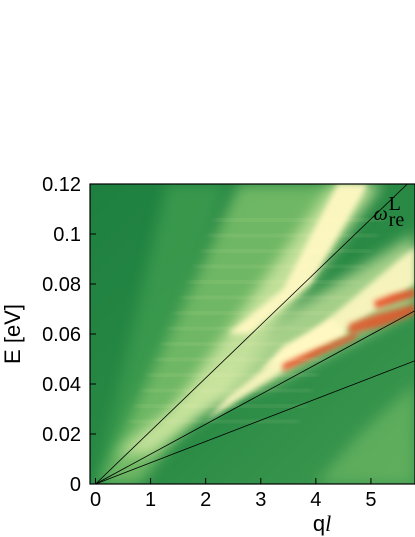  I want to click on x-axis-title: ql, so click(322, 523).